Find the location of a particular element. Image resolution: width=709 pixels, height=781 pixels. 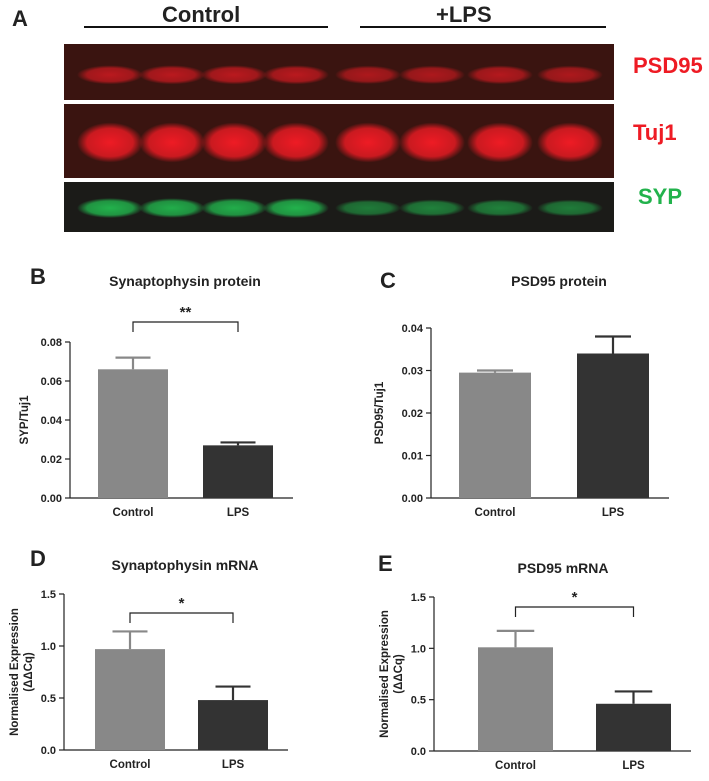

chart-title: Synaptophysin protein is located at coordinates (185, 281).